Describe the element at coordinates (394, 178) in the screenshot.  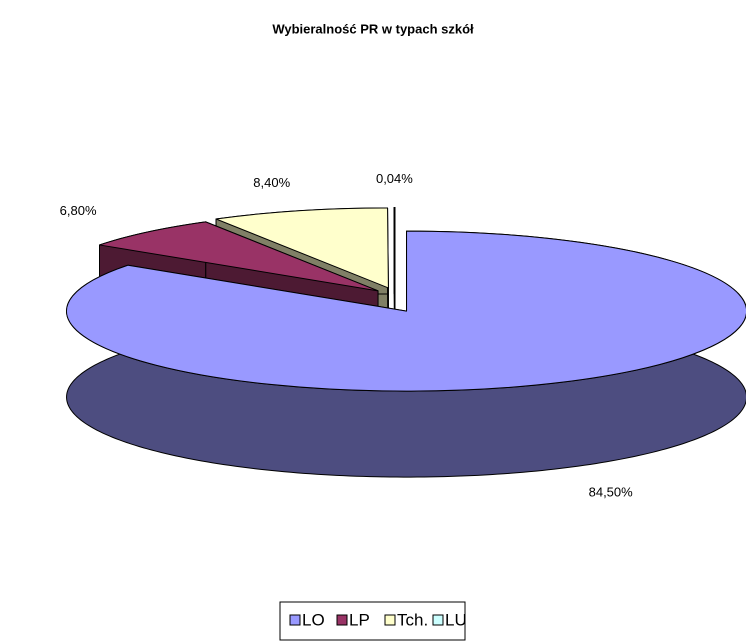
I see `data-label: 0,04%` at that location.